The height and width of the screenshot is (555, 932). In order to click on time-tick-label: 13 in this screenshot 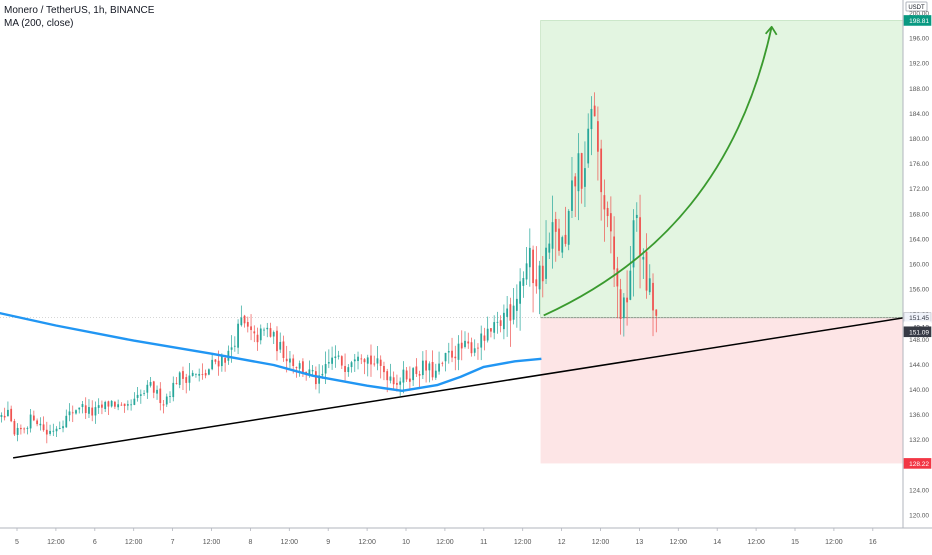, I will do `click(640, 542)`.